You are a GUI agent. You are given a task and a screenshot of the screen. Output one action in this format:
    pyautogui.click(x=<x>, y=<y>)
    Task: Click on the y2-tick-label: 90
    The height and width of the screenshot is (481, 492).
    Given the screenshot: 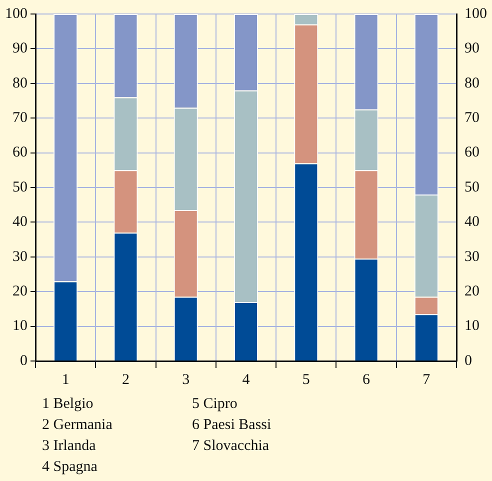 What is the action you would take?
    pyautogui.click(x=472, y=48)
    